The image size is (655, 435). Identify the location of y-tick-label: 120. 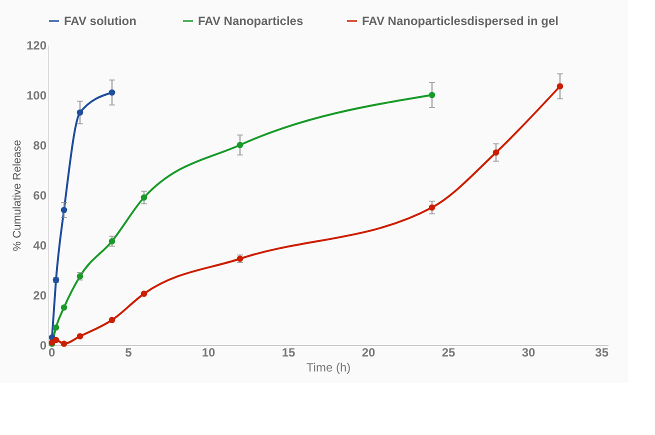
(36, 45).